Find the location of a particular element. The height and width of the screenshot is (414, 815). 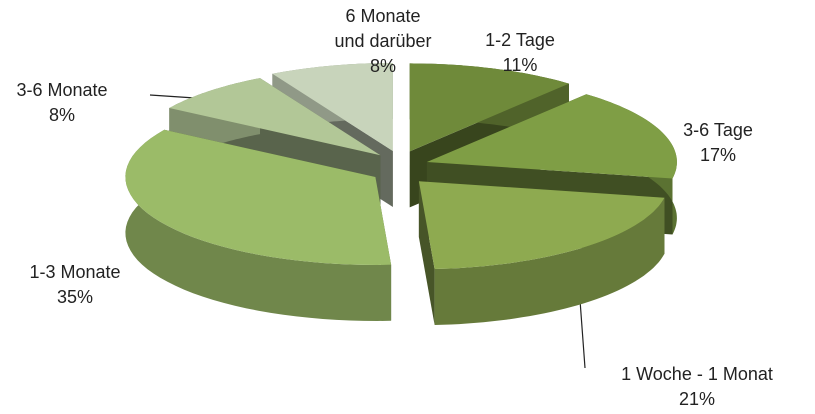

category-label: 3-6 Monate is located at coordinates (62, 90).